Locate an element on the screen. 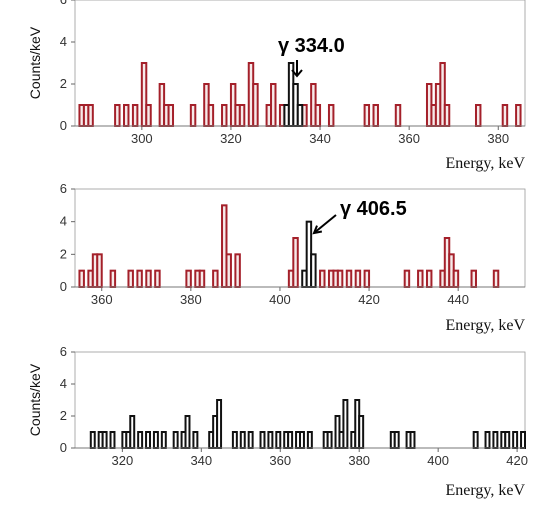 The image size is (550, 513). annotation-arrowhead is located at coordinates (297, 73).